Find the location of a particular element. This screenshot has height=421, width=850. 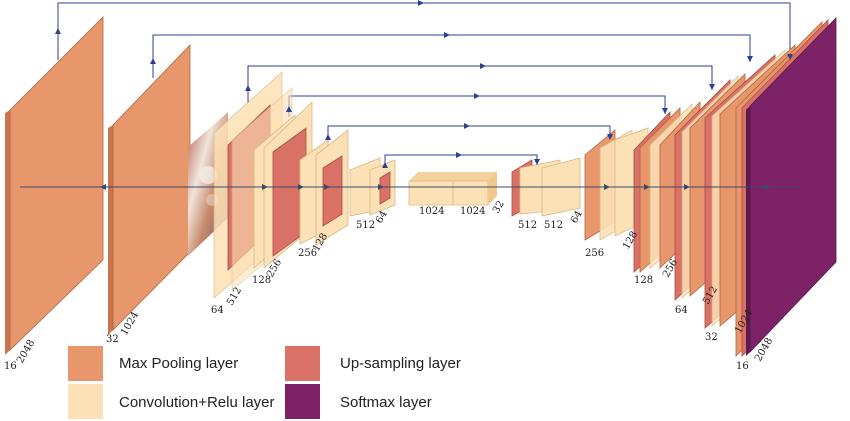

label-enc0-channels: 16 is located at coordinates (10, 366).